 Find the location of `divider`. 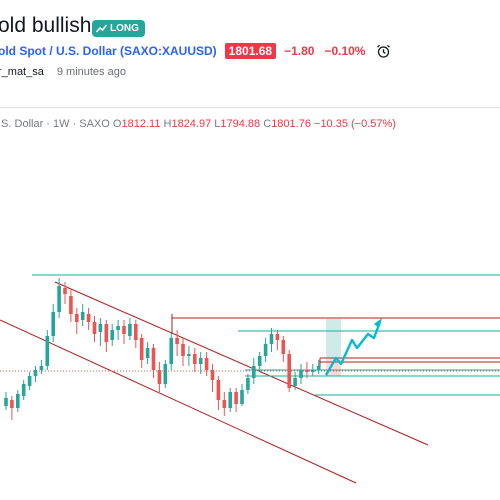

divider is located at coordinates (250, 107).